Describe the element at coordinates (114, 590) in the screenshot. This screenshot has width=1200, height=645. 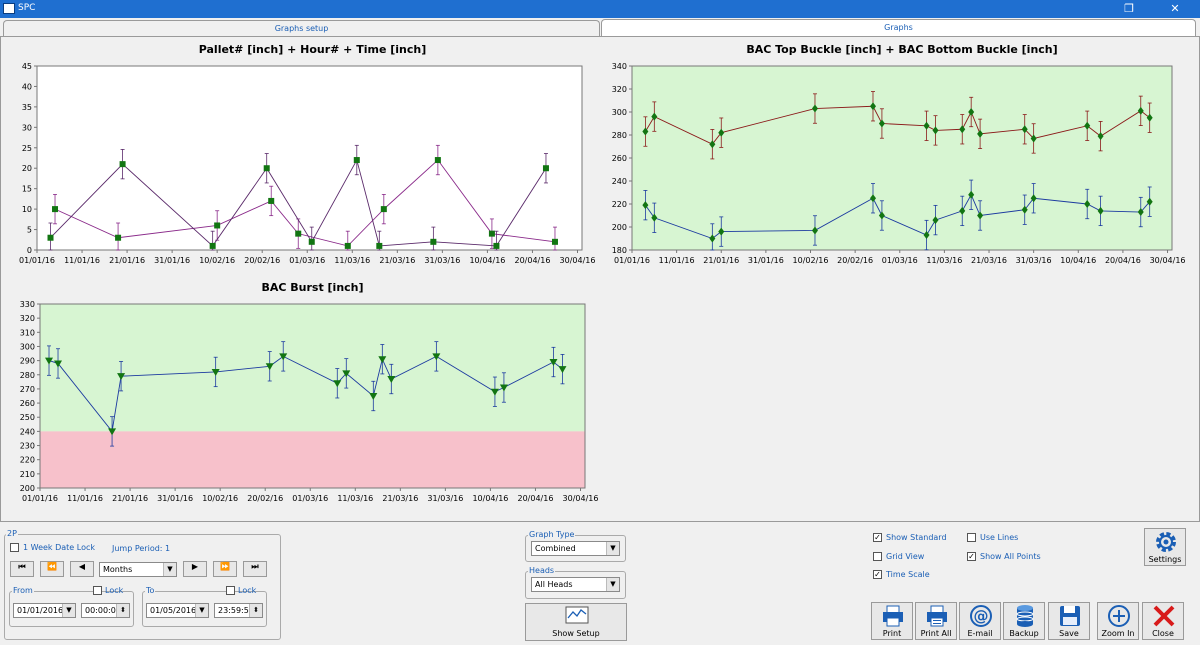
I see `from-lock-label: Lock` at that location.